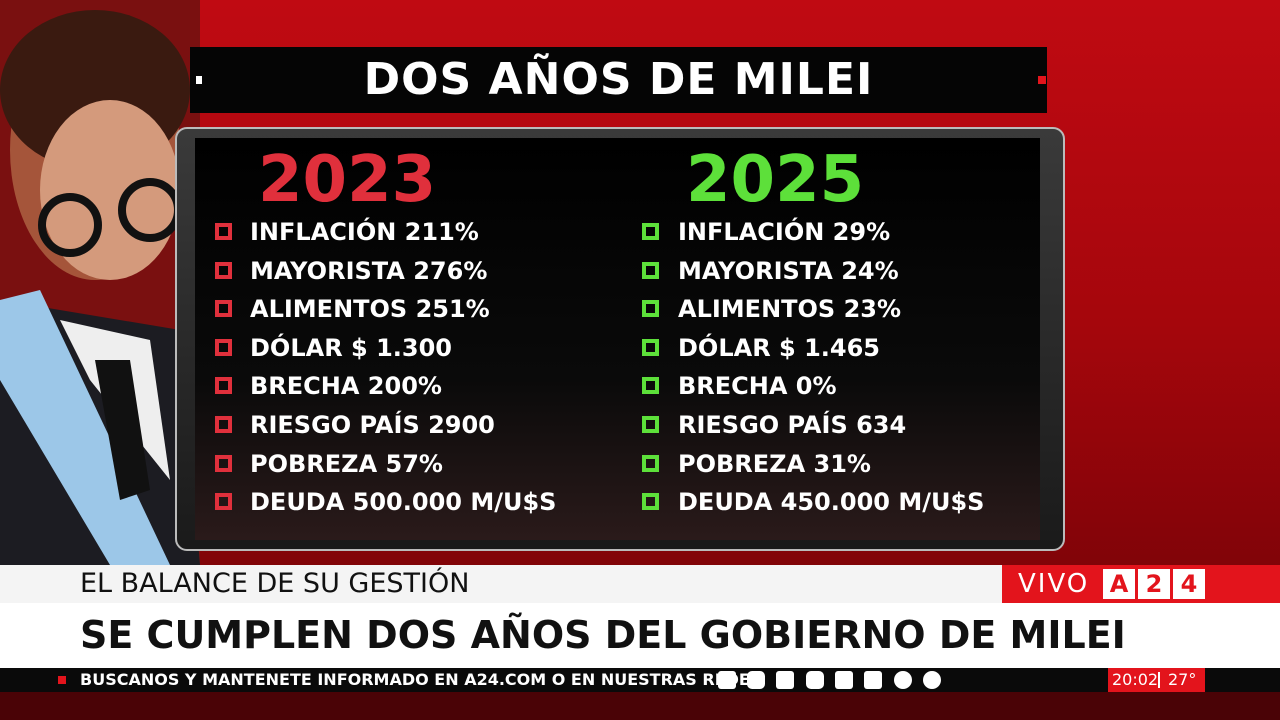 This screenshot has height=720, width=1280. What do you see at coordinates (792, 425) in the screenshot?
I see `indicator: RIESGO PAÍS 634` at bounding box center [792, 425].